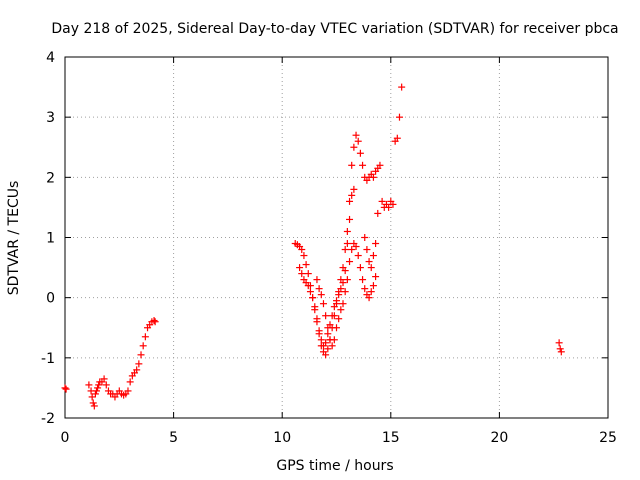  I want to click on x-tick-label: 25, so click(608, 438).